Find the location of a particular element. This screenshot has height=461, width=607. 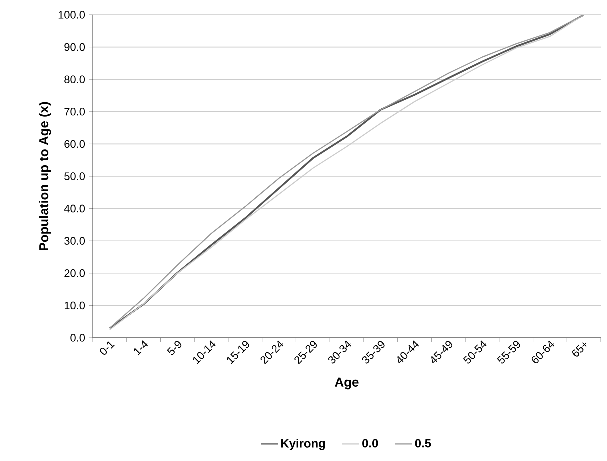

y-tick-label: 10.0 is located at coordinates (75, 306).